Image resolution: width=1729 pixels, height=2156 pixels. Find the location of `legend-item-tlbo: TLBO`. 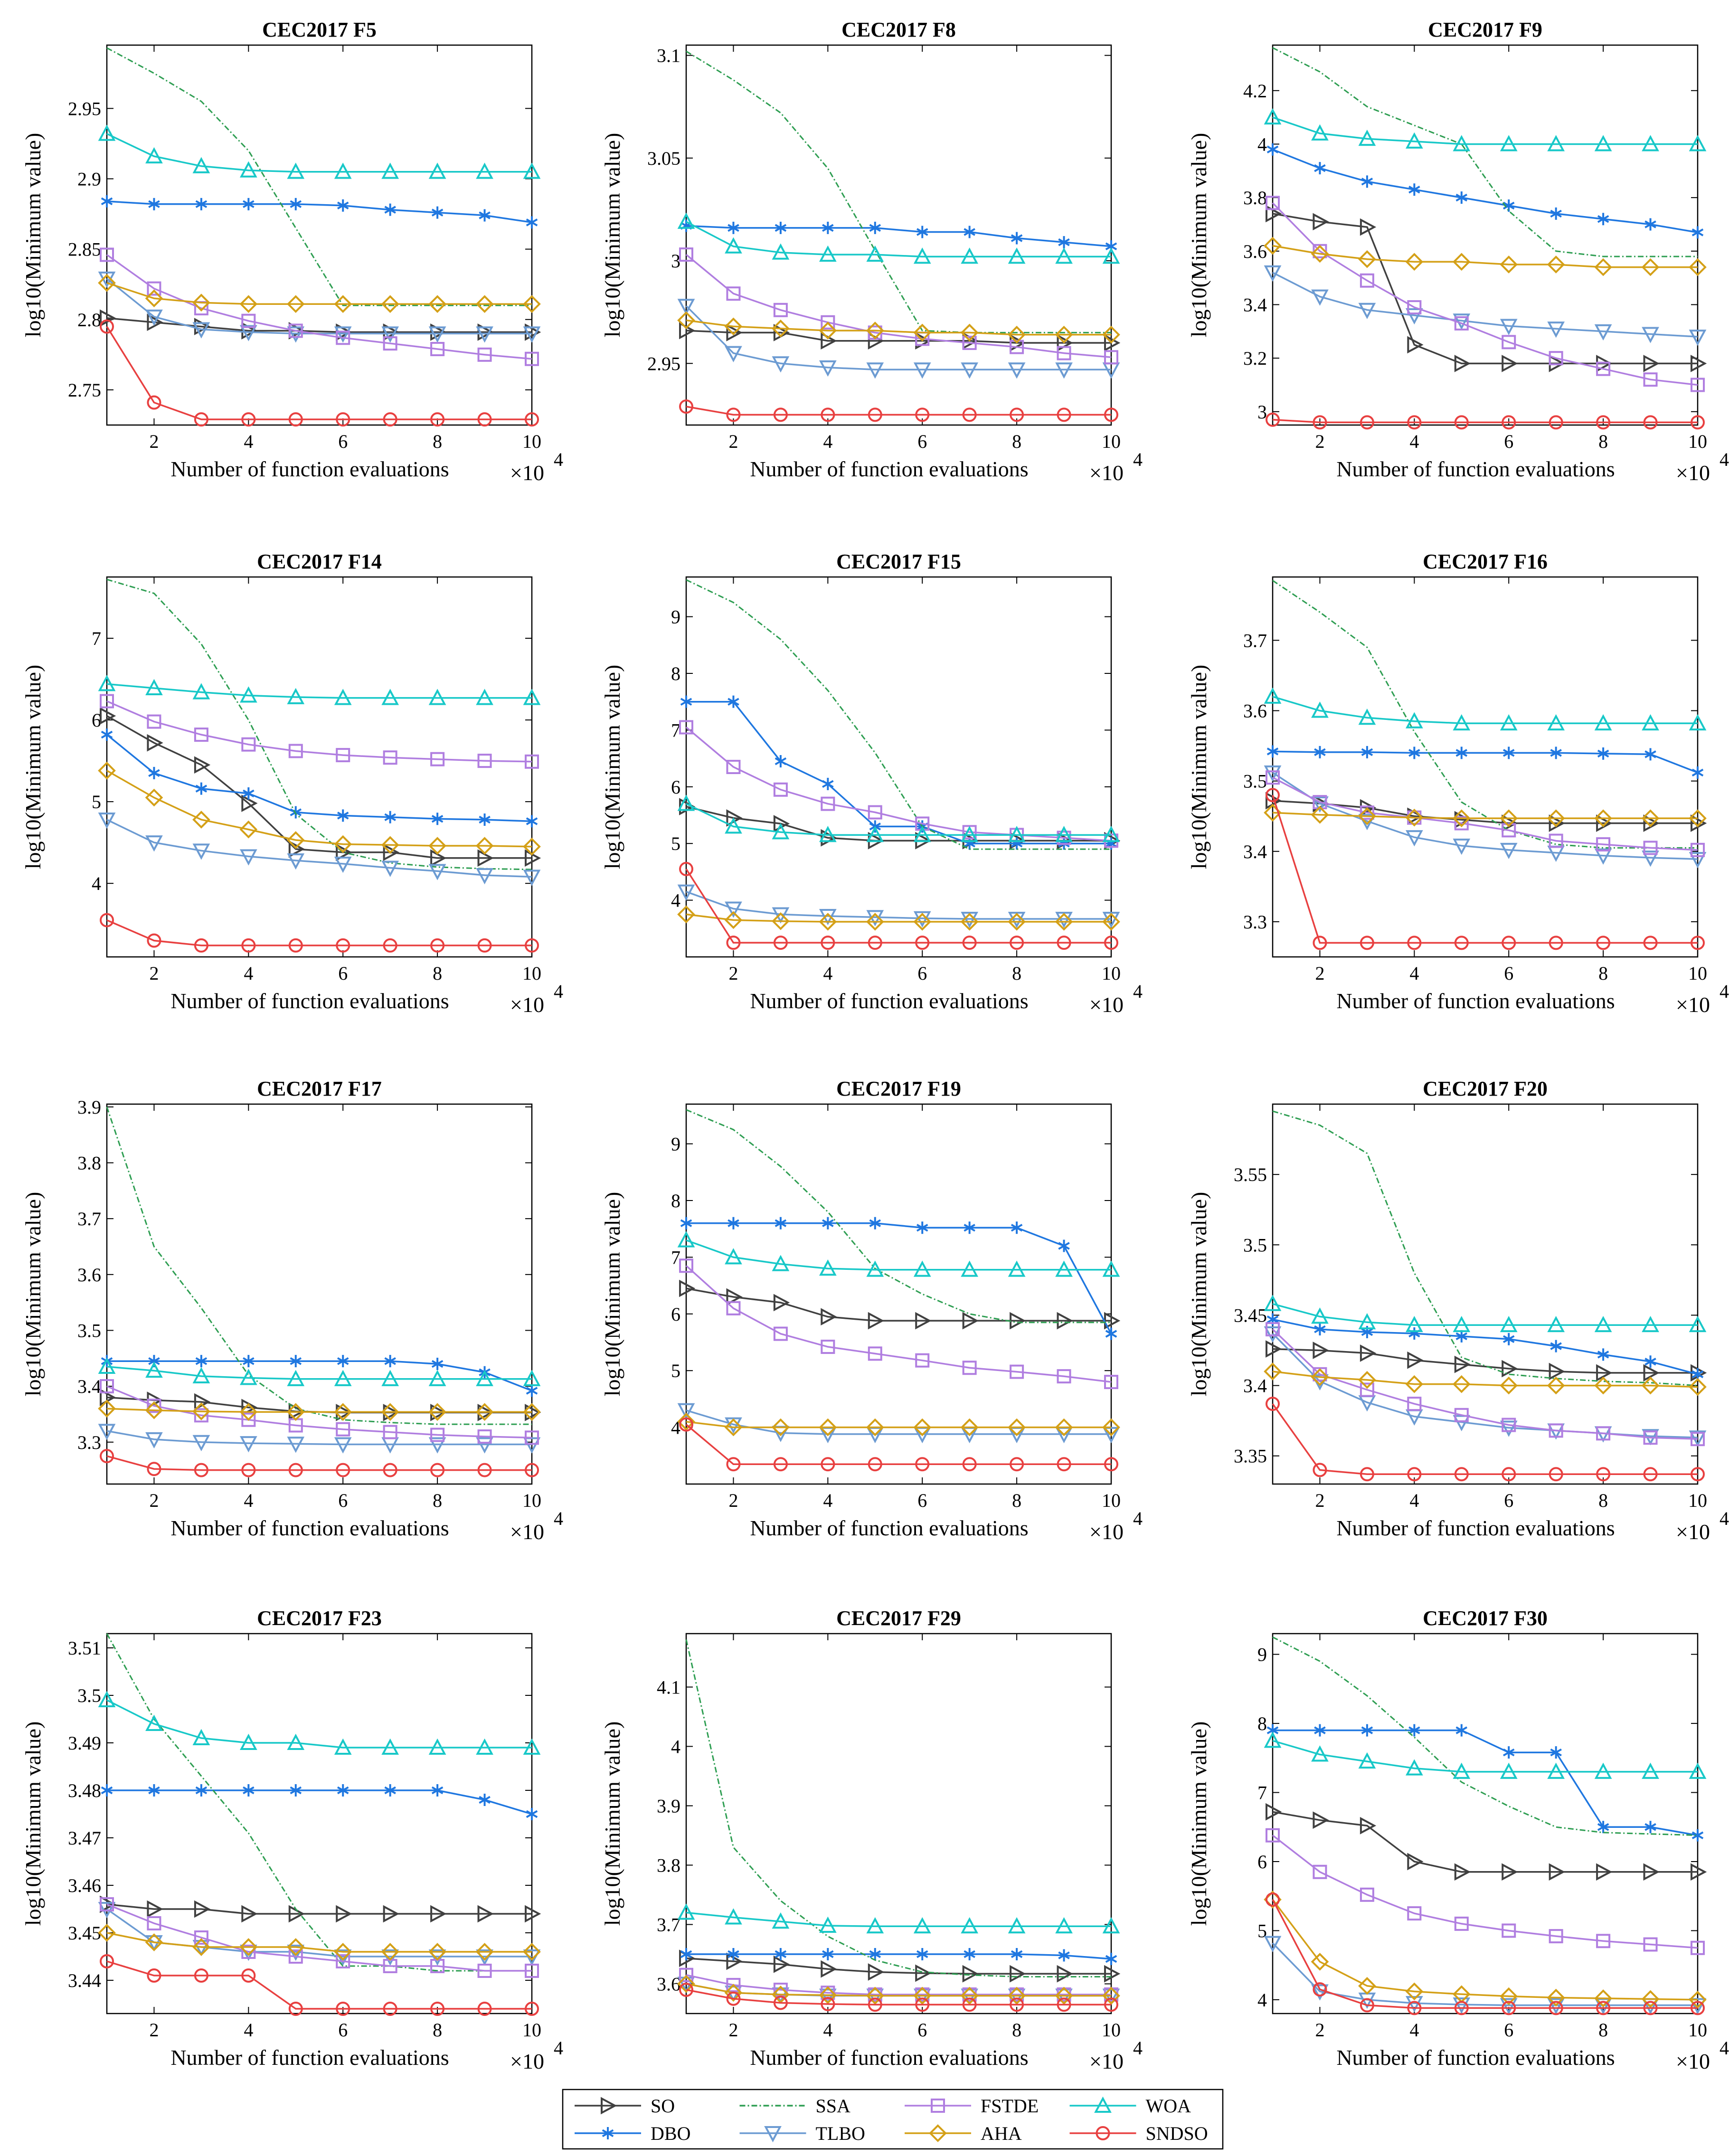

legend-item-tlbo: TLBO is located at coordinates (802, 2133).